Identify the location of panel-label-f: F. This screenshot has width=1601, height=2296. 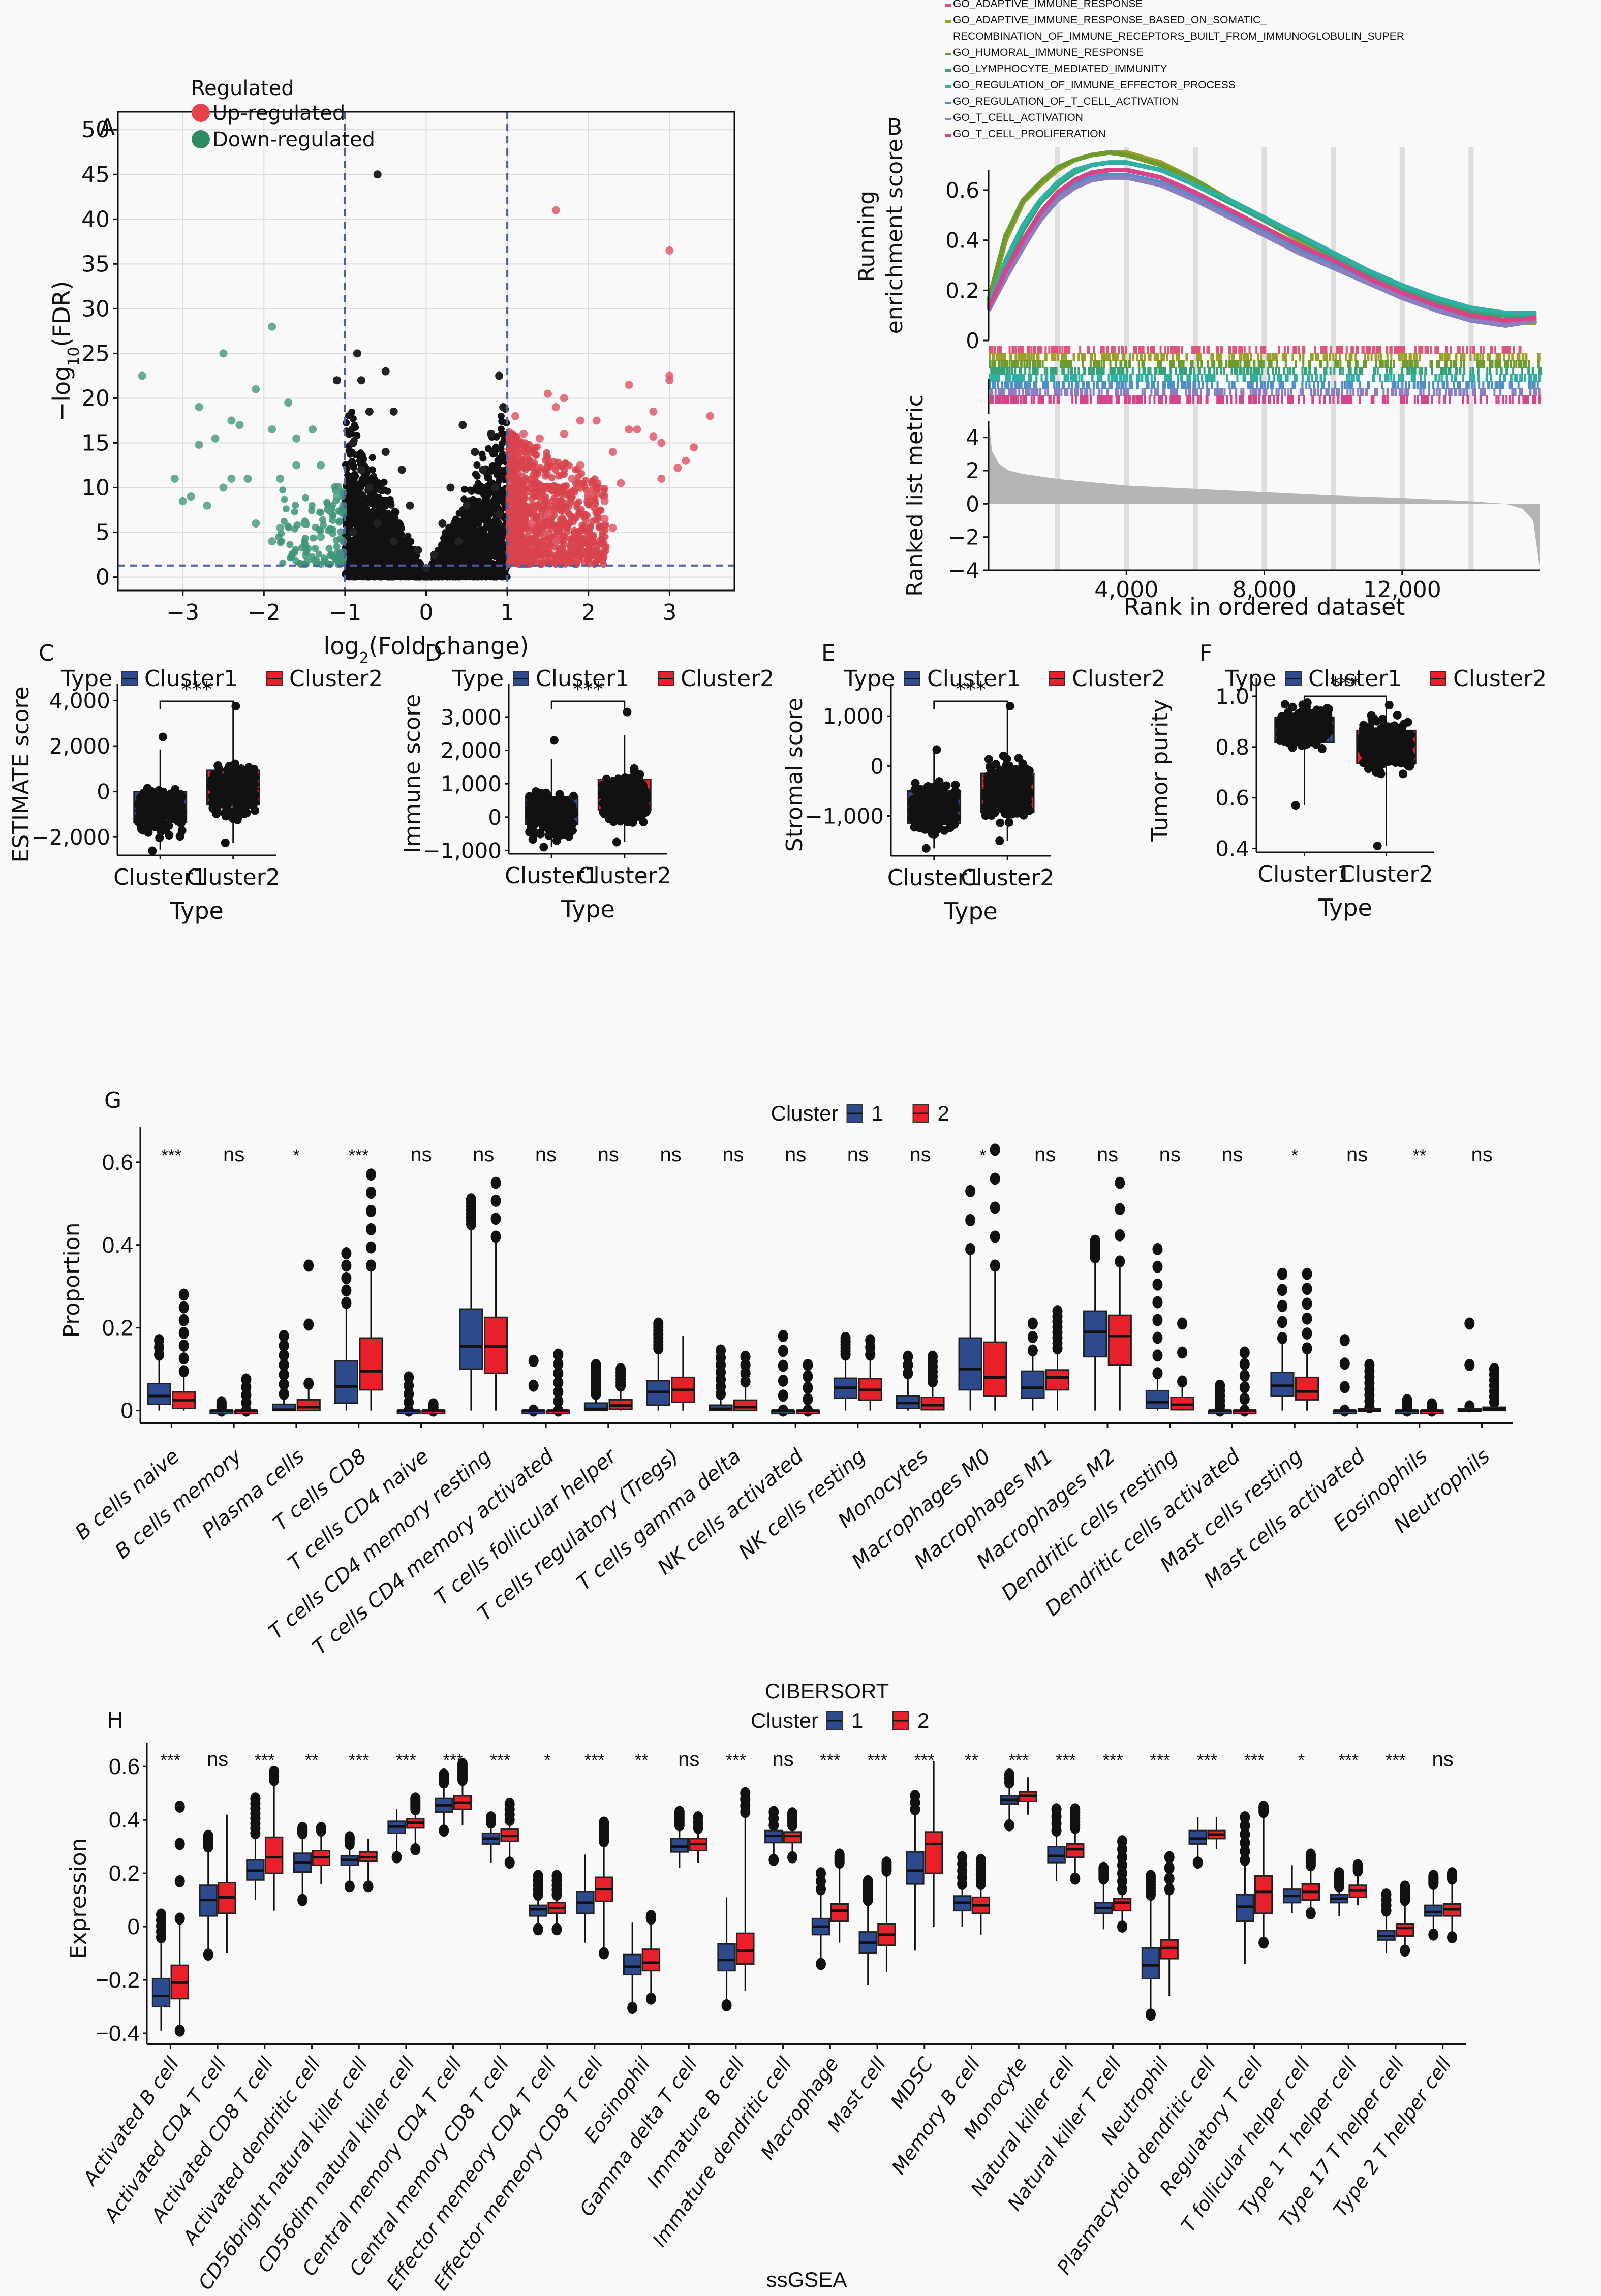
(1205, 653).